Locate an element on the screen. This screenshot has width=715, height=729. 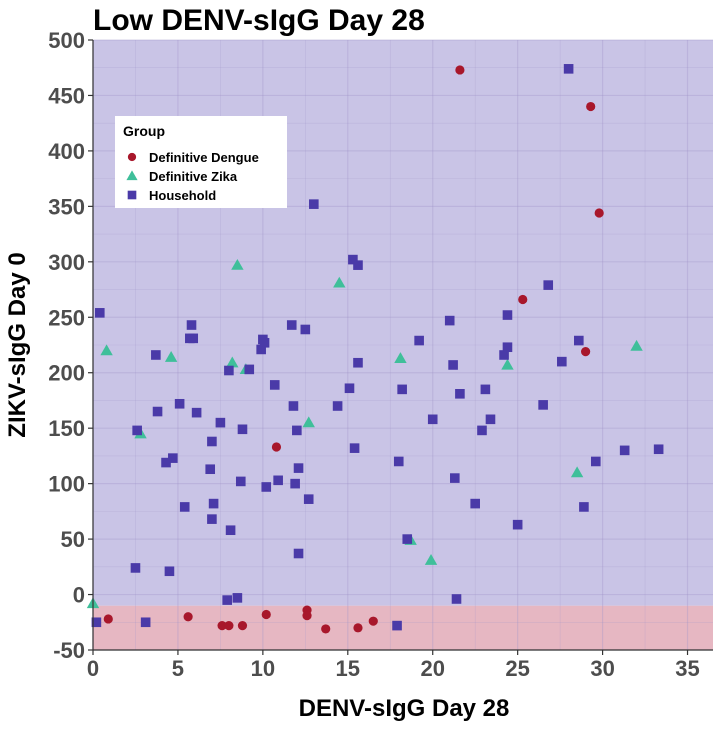
y-tick-label: 50 is located at coordinates (73, 539).